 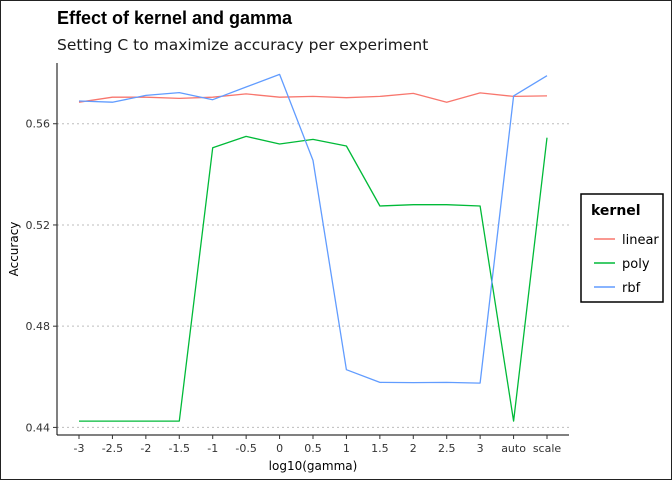 What do you see at coordinates (38, 427) in the screenshot?
I see `y-tick-label: 0.44` at bounding box center [38, 427].